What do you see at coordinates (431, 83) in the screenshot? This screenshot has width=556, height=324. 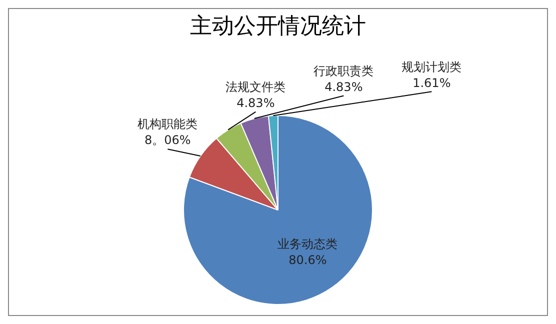 I see `data-label: 1.61%` at bounding box center [431, 83].